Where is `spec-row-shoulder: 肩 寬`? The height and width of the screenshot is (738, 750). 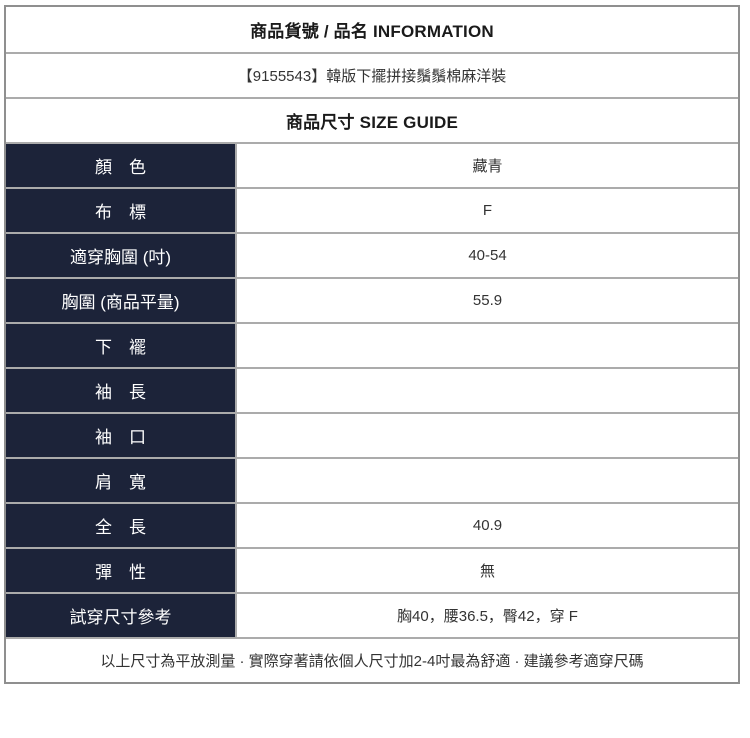 spec-row-shoulder: 肩 寬 is located at coordinates (372, 479).